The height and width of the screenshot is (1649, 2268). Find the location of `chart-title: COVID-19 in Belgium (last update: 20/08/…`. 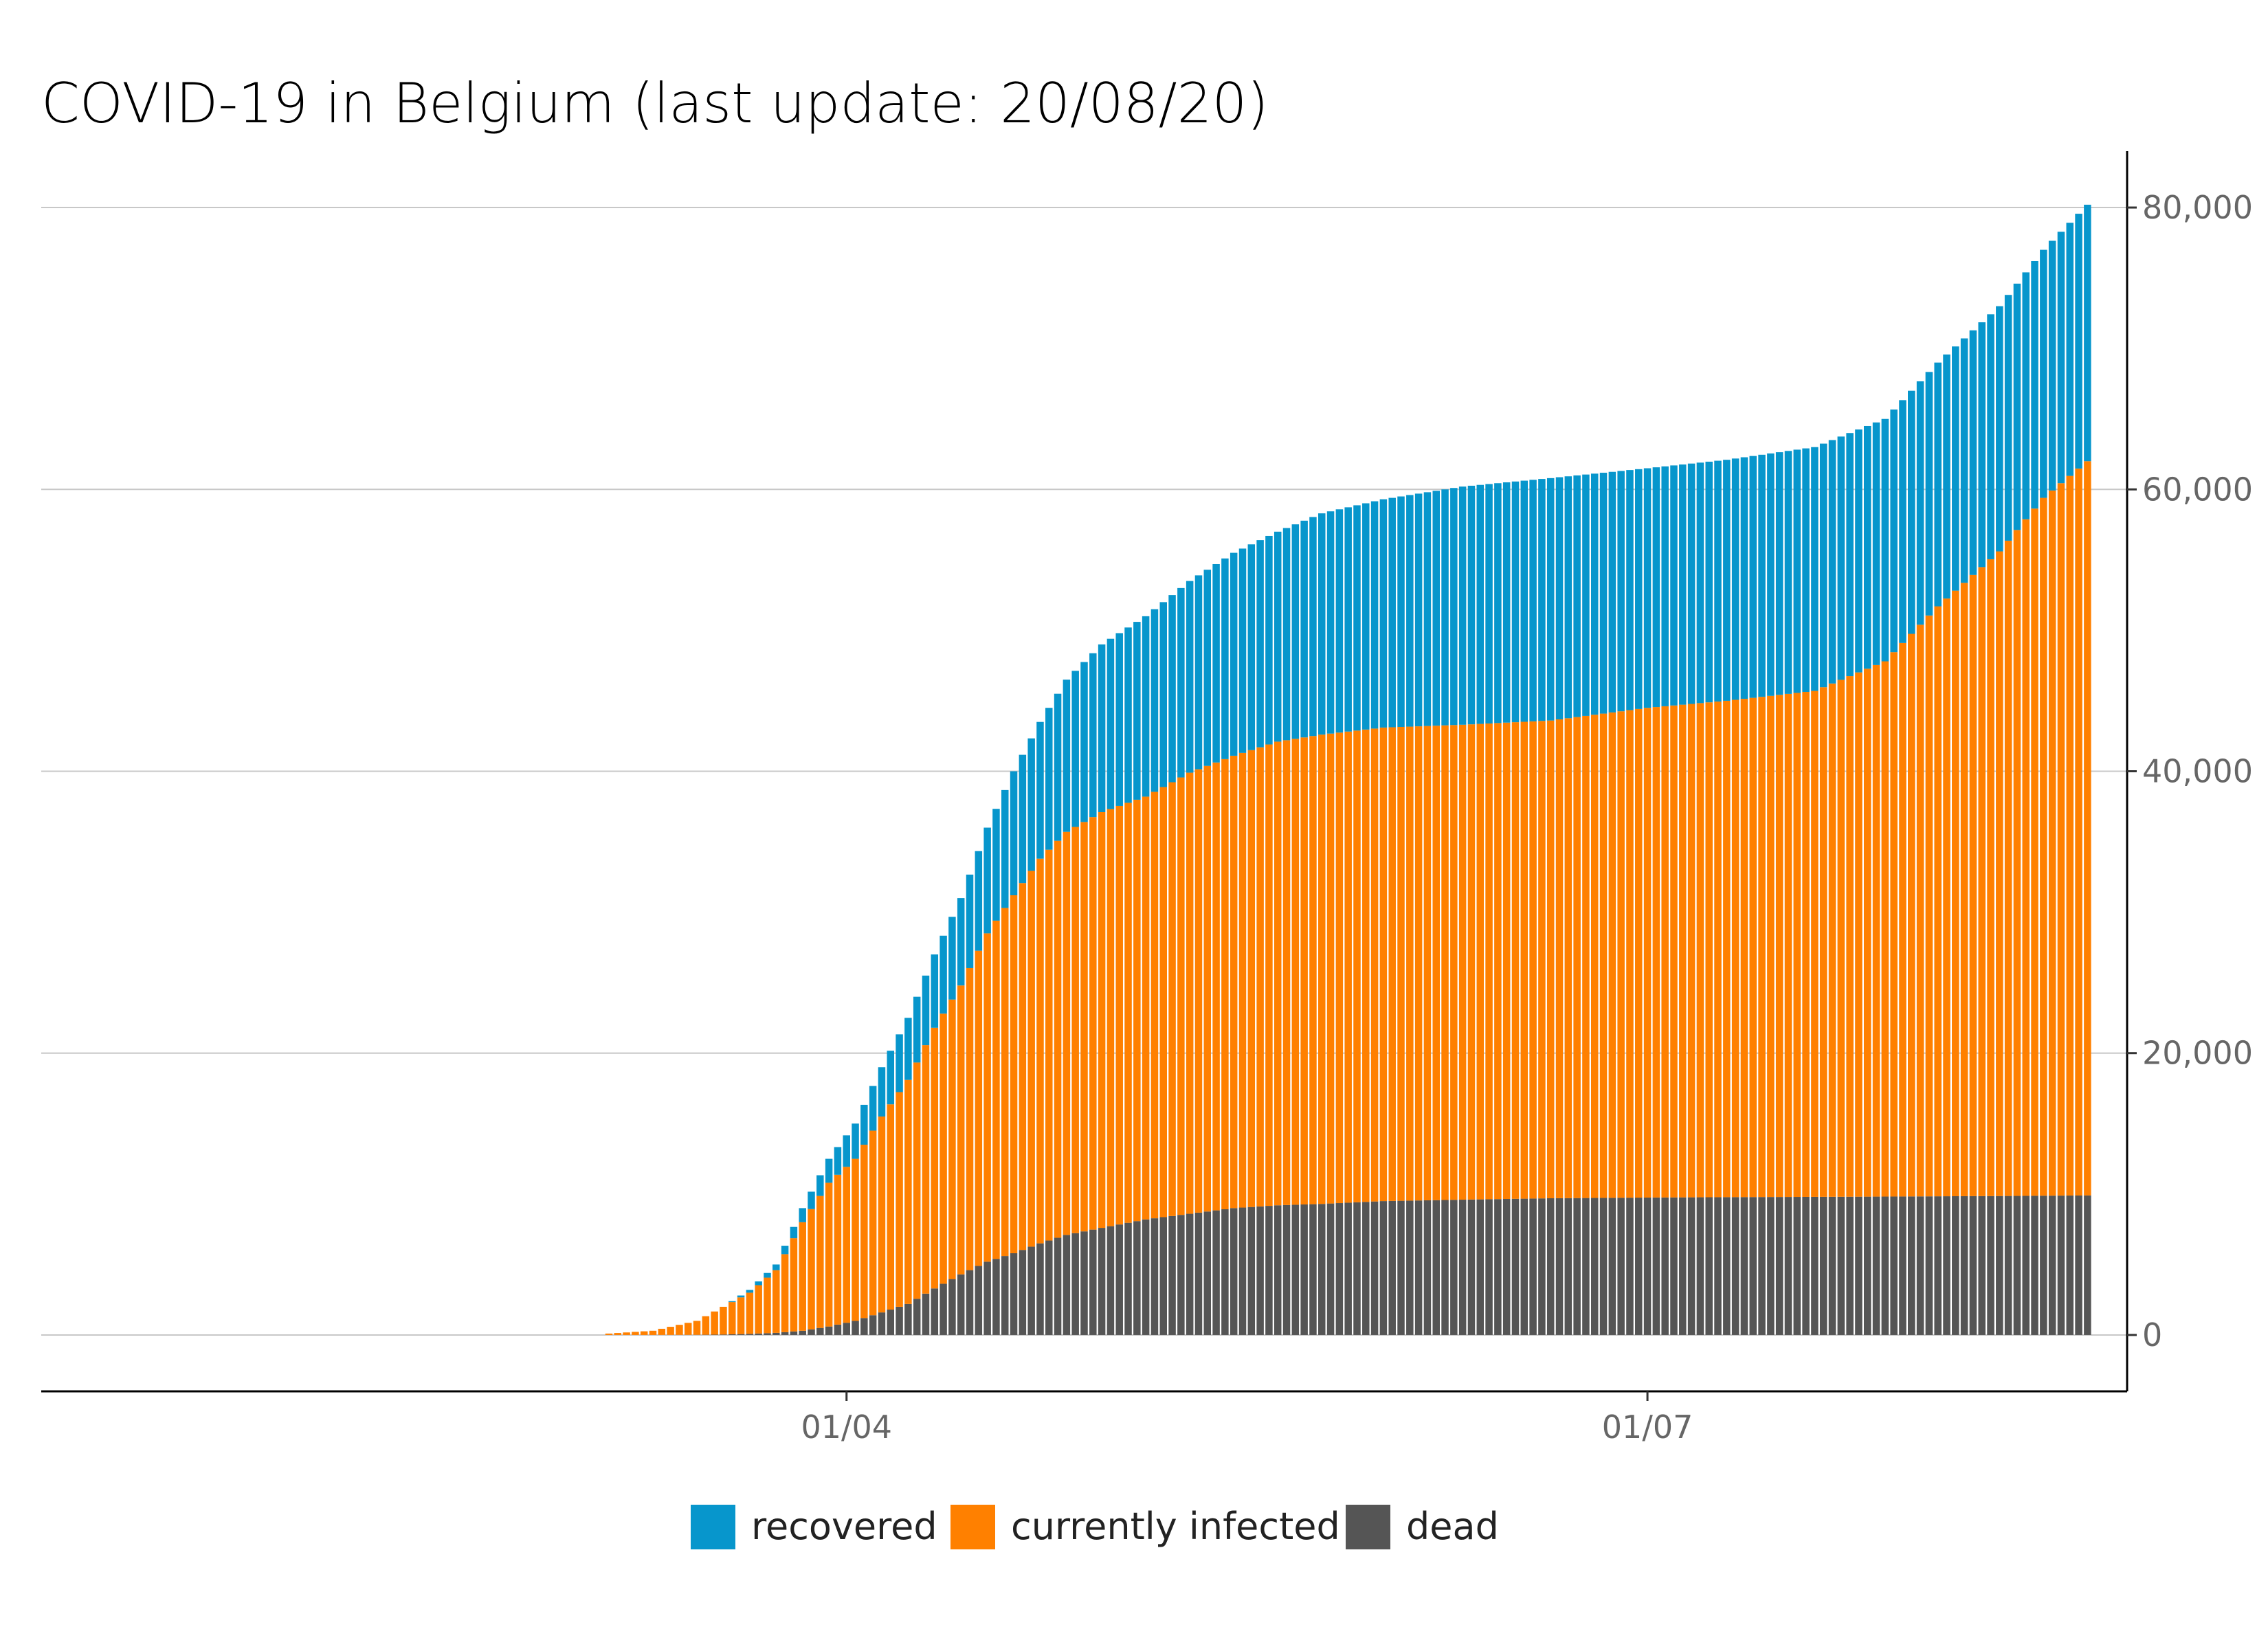

chart-title: COVID-19 in Belgium (last update: 20/08/… is located at coordinates (655, 103).